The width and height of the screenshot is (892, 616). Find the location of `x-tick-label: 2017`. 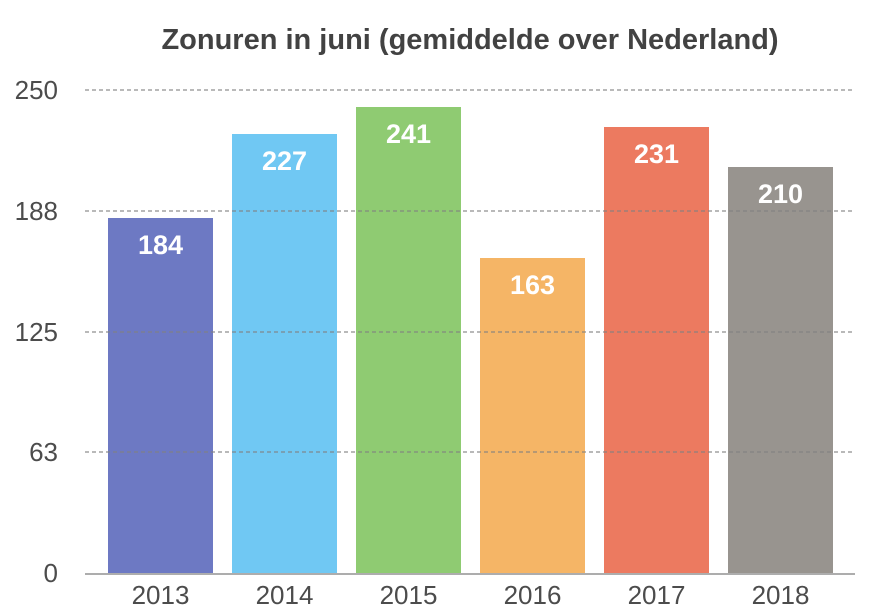

x-tick-label: 2017 is located at coordinates (656, 595).